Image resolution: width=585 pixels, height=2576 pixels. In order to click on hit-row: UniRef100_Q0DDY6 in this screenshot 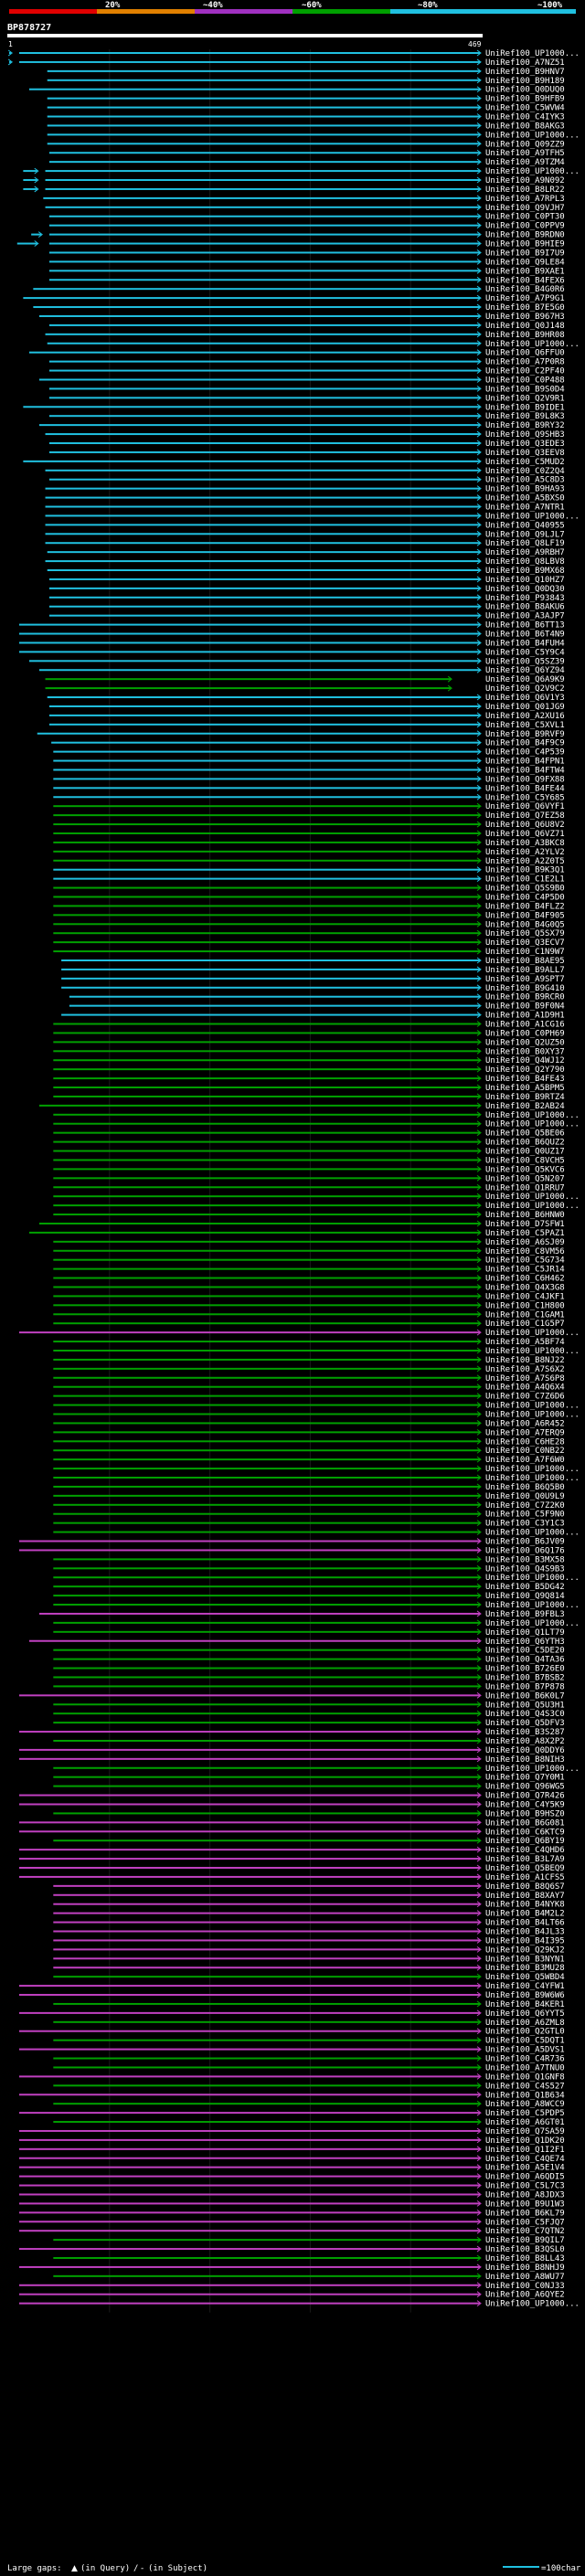, I will do `click(291, 1750)`.